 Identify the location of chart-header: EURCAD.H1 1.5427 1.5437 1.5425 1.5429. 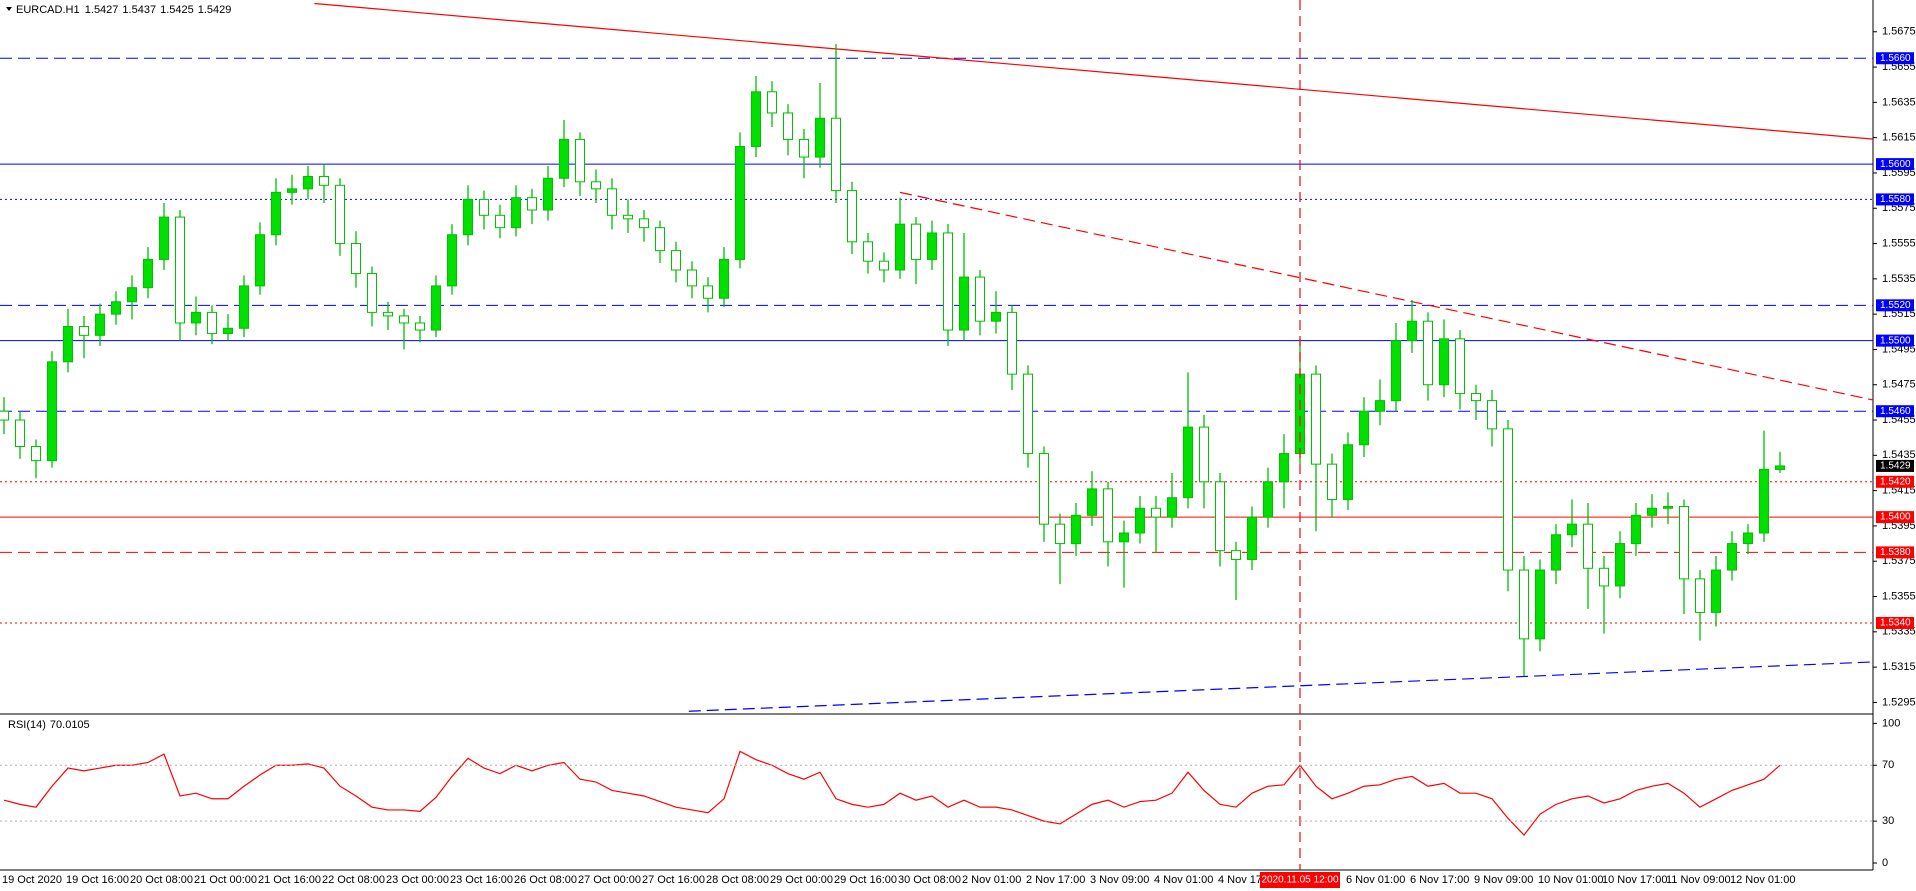
(123, 10).